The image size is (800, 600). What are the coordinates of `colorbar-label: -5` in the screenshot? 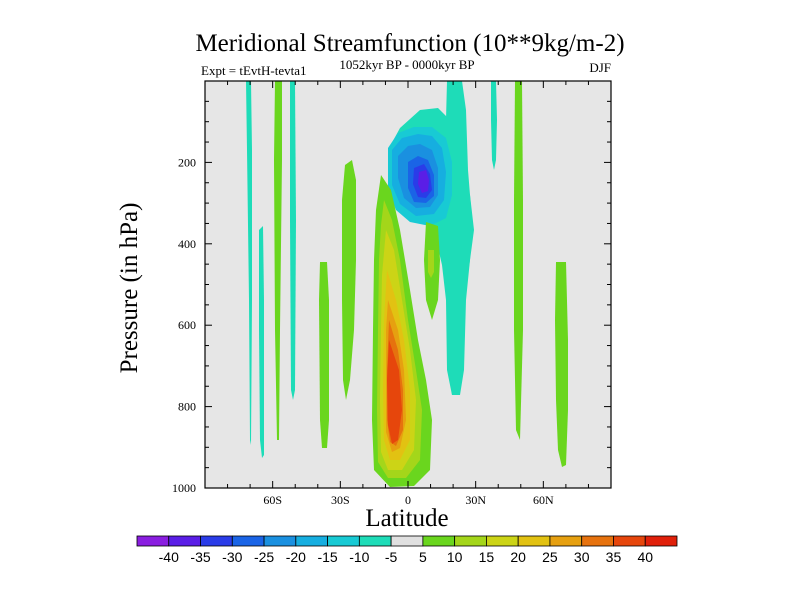 It's located at (391, 557).